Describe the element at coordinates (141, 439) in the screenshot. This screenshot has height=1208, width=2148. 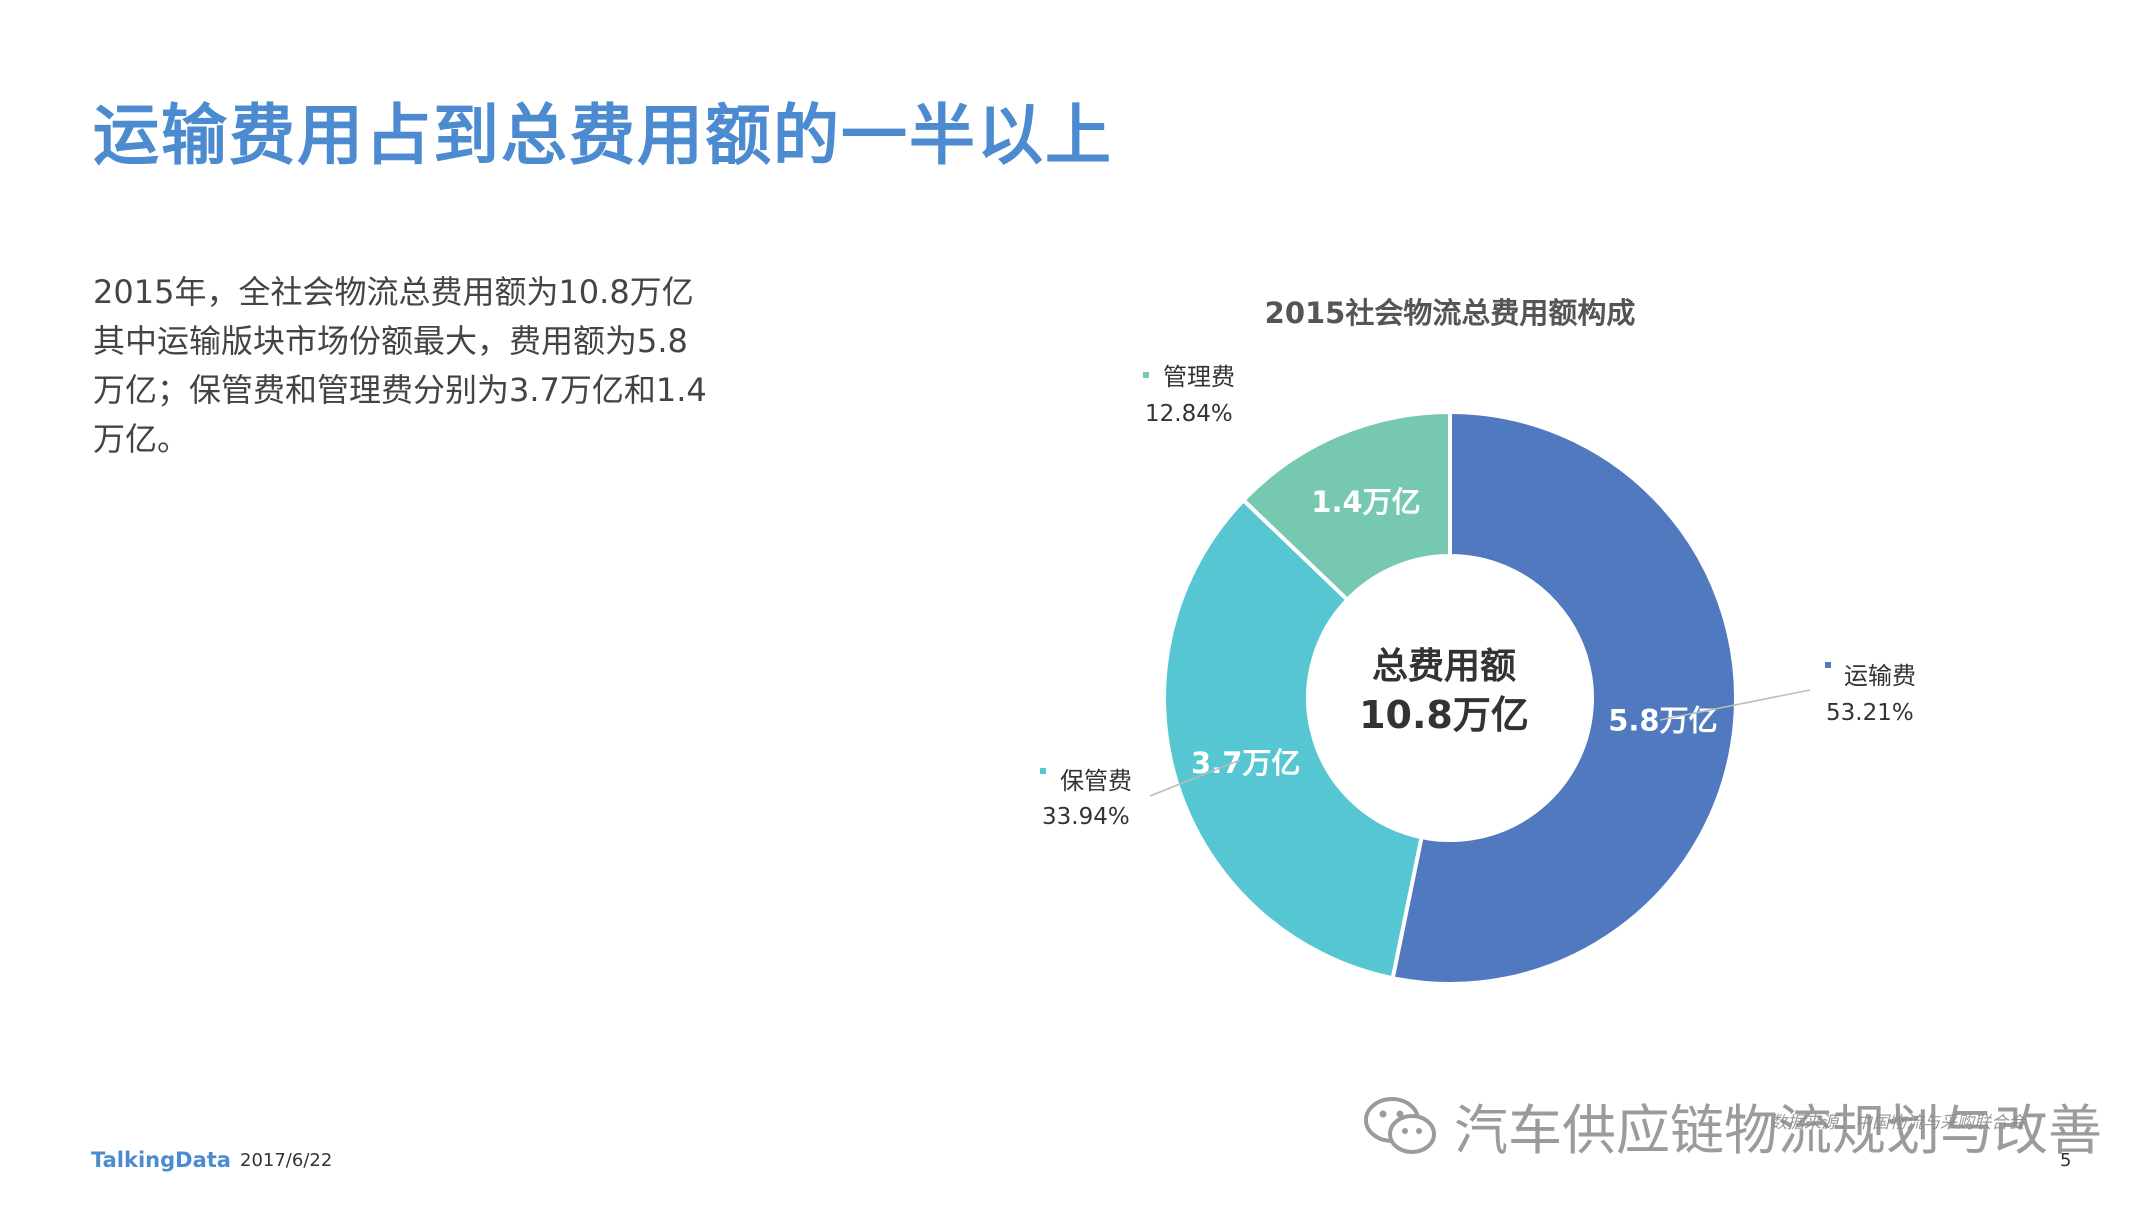
I see `summary-line-4: 万亿。` at that location.